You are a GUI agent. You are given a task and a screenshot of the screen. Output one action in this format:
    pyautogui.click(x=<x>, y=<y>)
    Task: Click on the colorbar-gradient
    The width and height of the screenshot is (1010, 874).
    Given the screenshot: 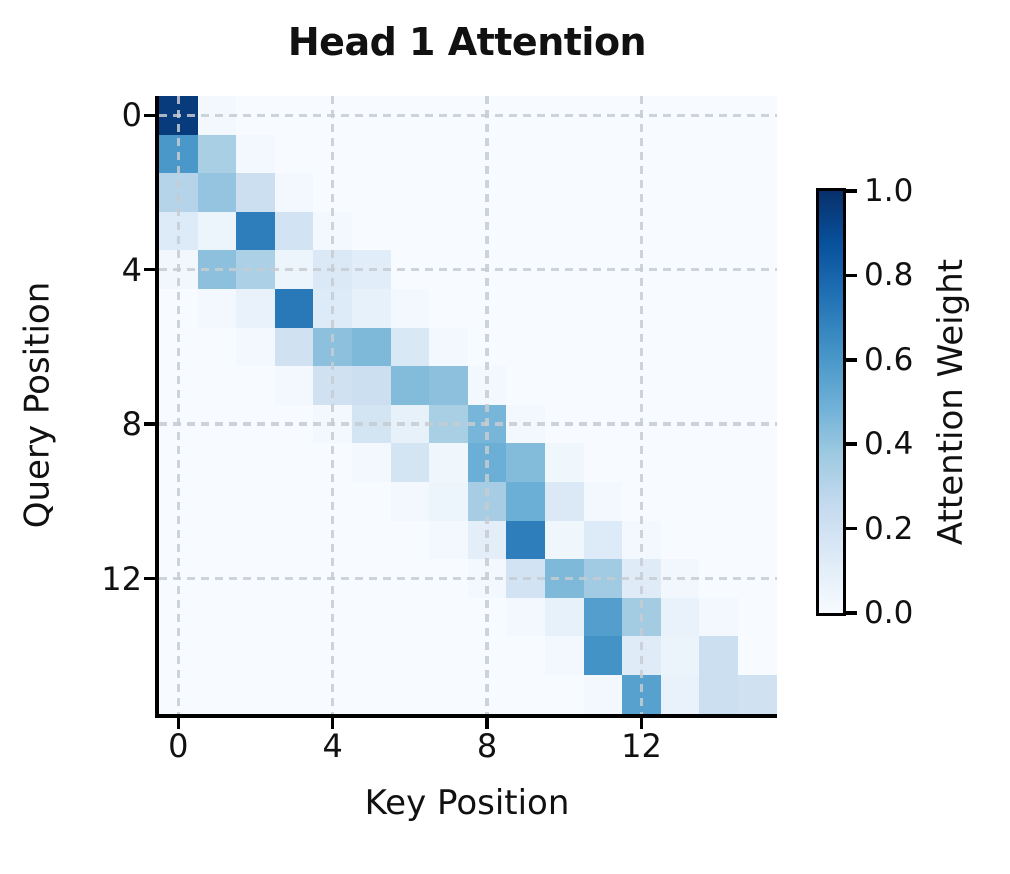 What is the action you would take?
    pyautogui.click(x=831, y=402)
    